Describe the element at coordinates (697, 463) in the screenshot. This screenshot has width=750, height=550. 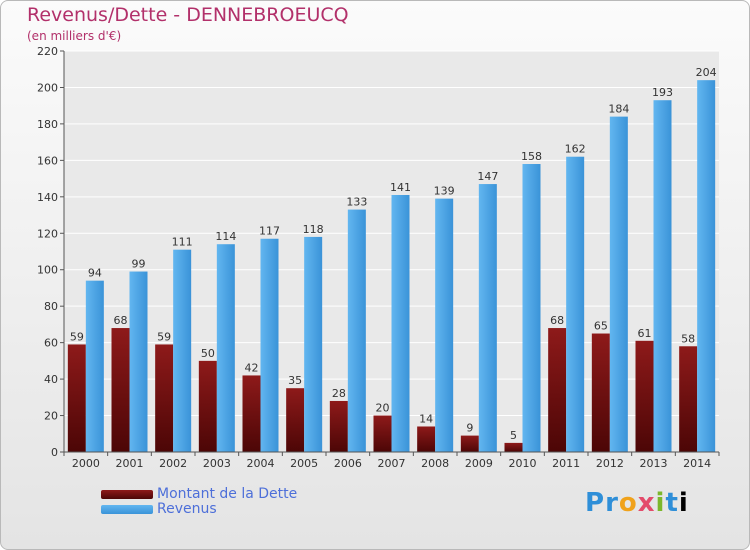
I see `x-tick-label: 2014` at that location.